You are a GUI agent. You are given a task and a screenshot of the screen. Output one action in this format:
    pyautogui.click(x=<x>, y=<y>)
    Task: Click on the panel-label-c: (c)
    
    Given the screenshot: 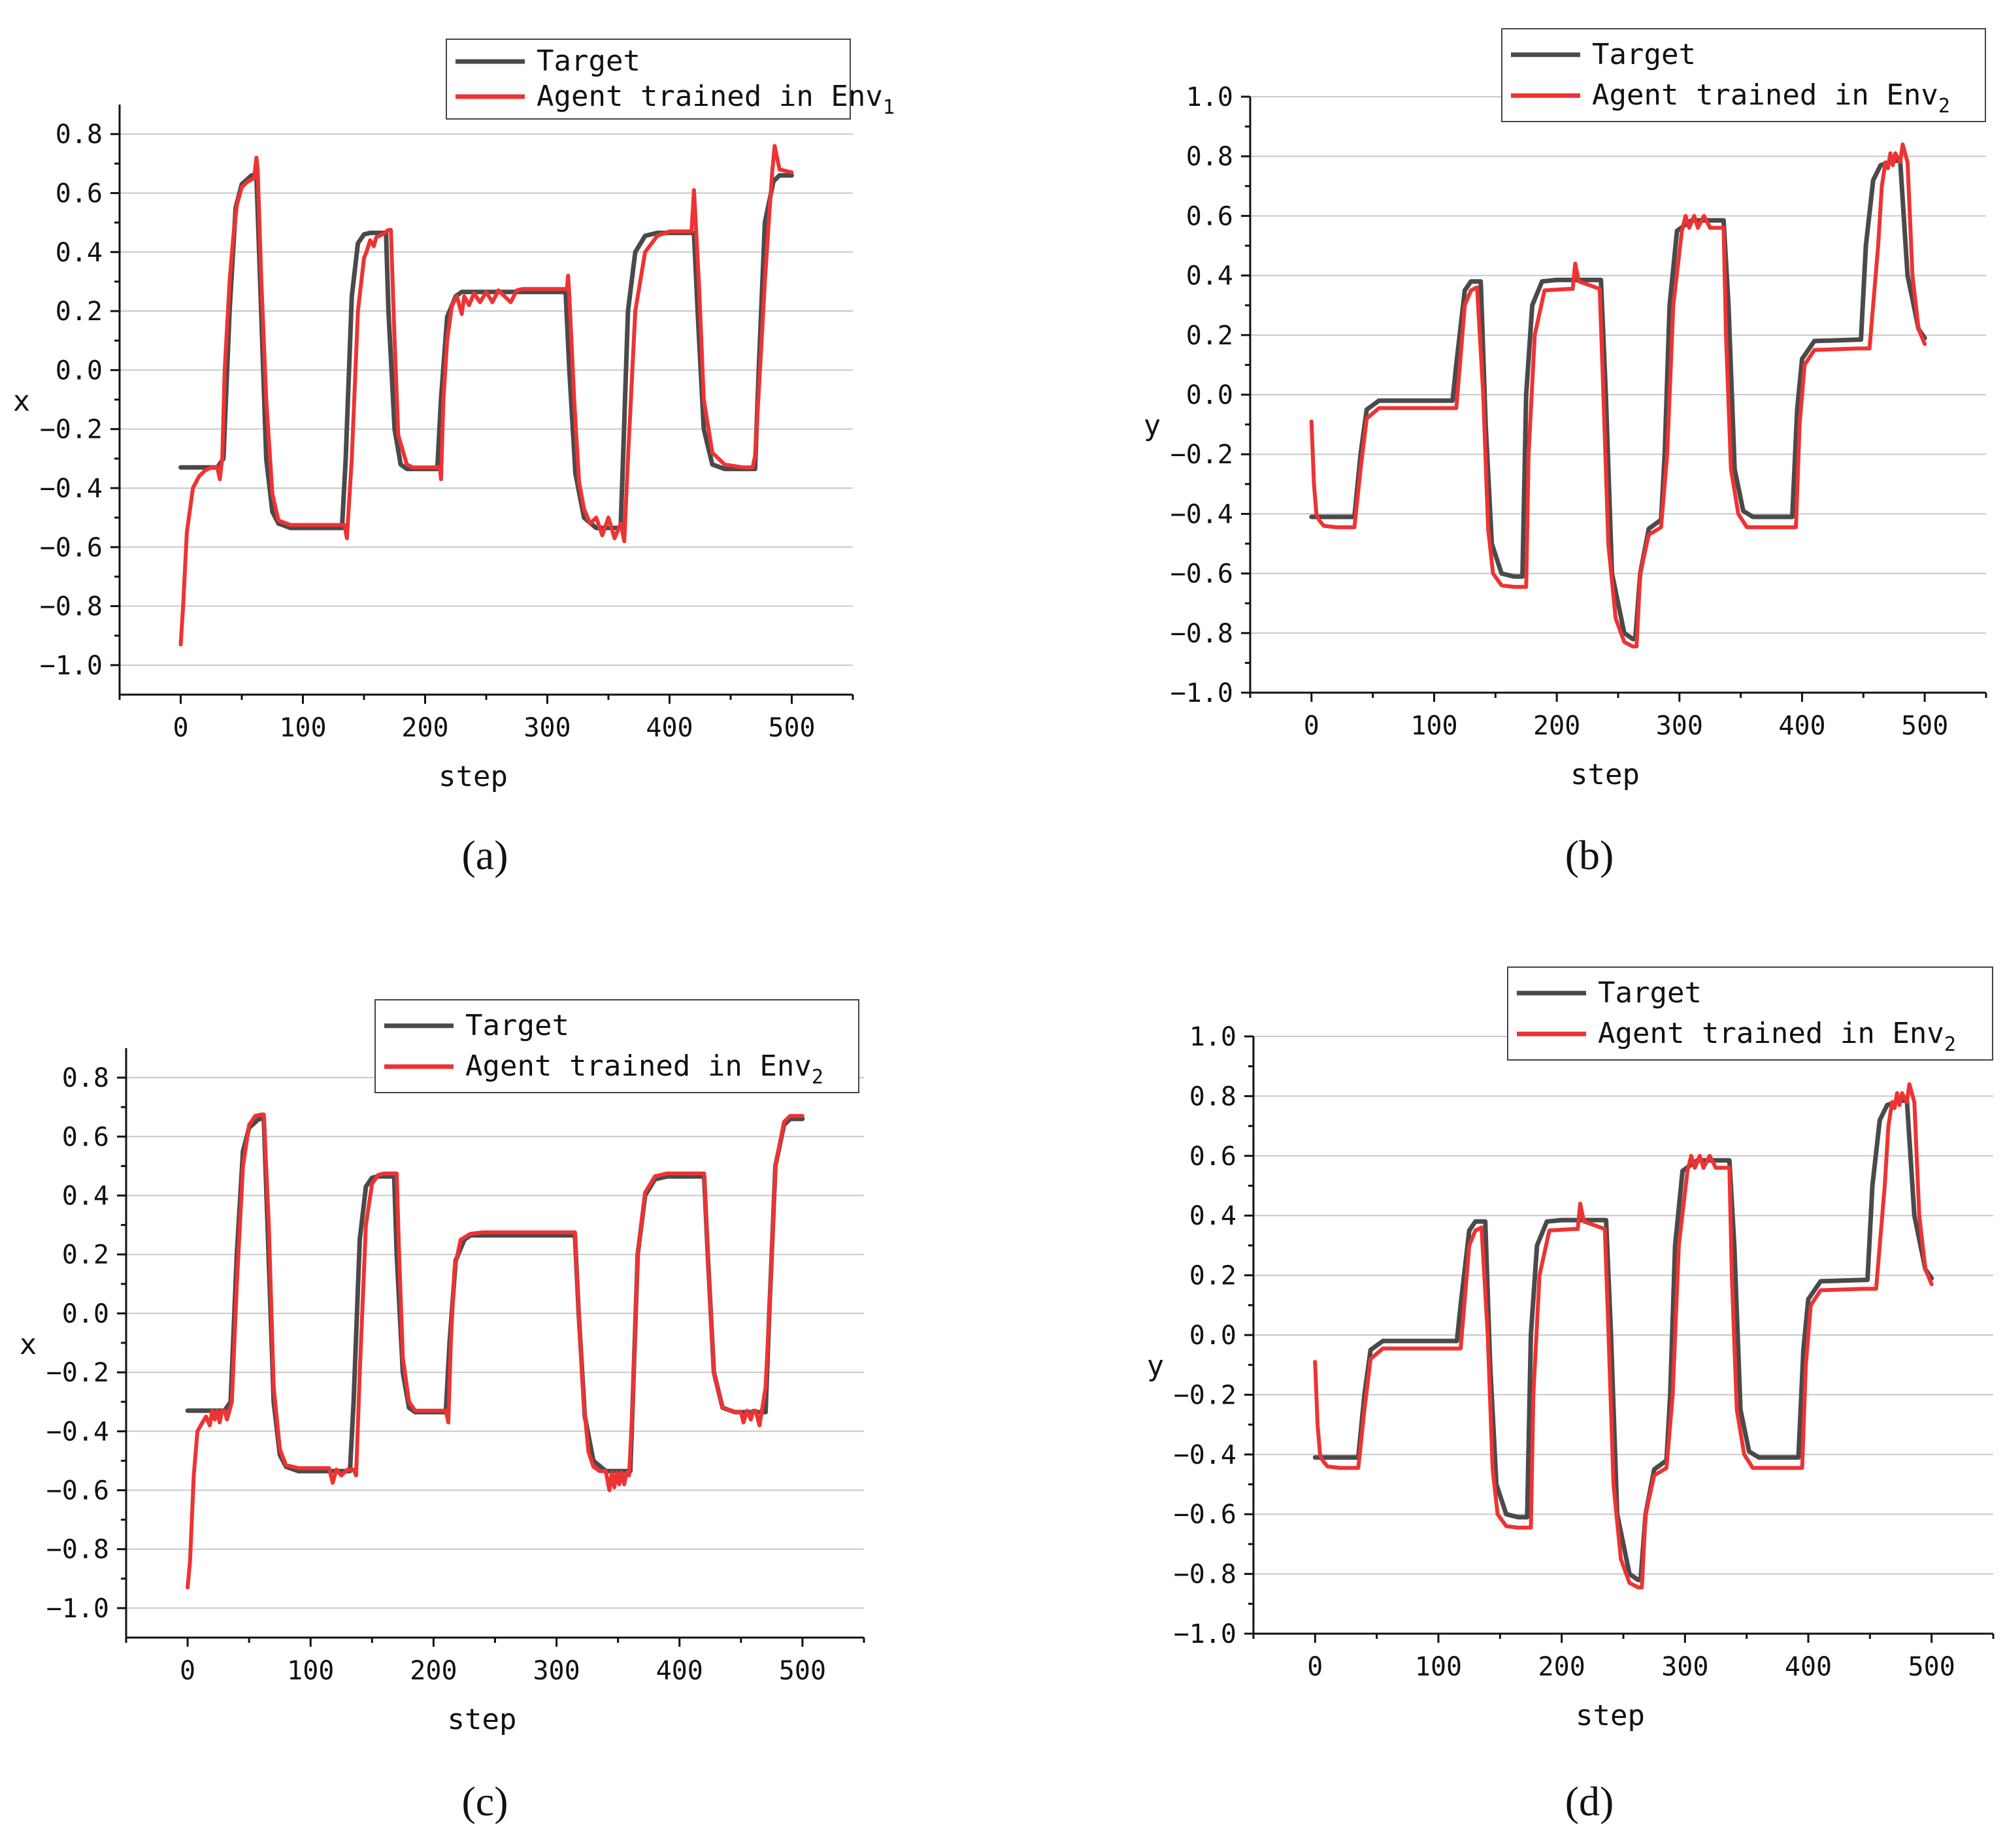 What is the action you would take?
    pyautogui.click(x=485, y=1801)
    